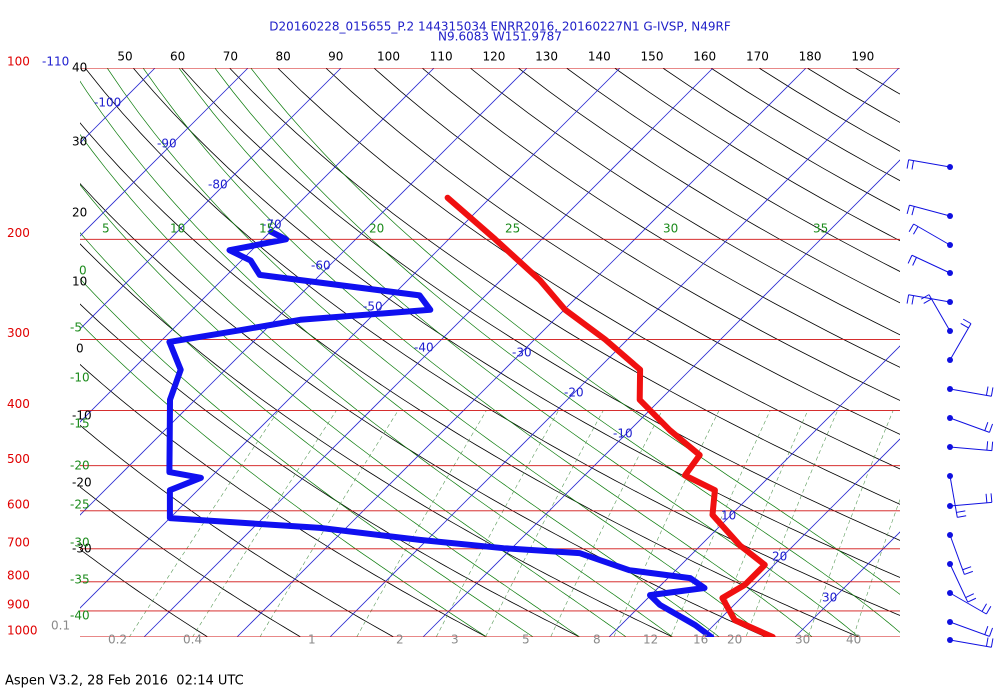 The width and height of the screenshot is (1000, 700). Describe the element at coordinates (18, 333) in the screenshot. I see `pressure-label: 300` at that location.